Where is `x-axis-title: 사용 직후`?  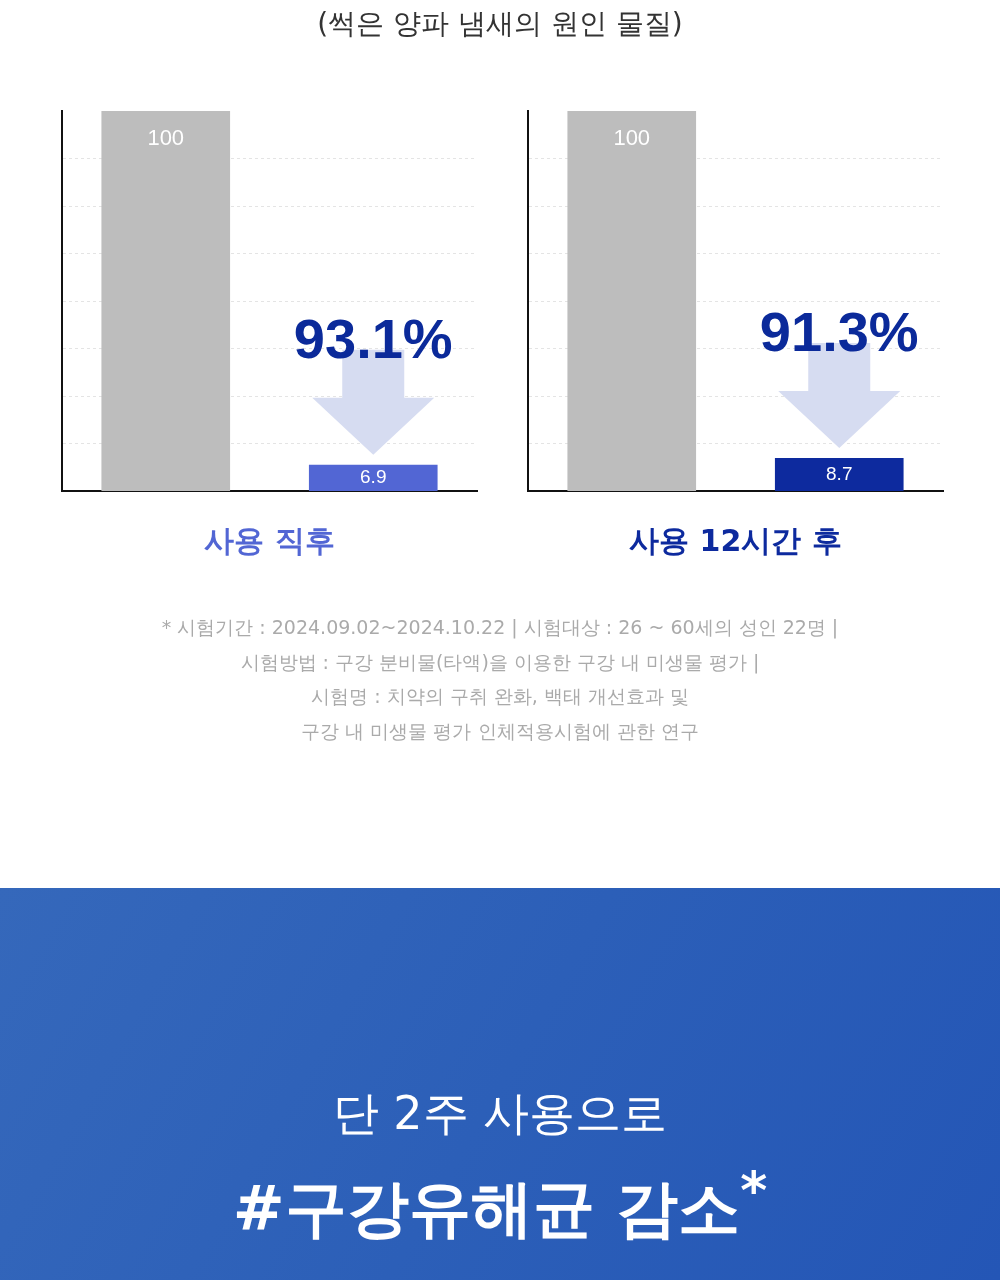 x-axis-title: 사용 직후 is located at coordinates (269, 540).